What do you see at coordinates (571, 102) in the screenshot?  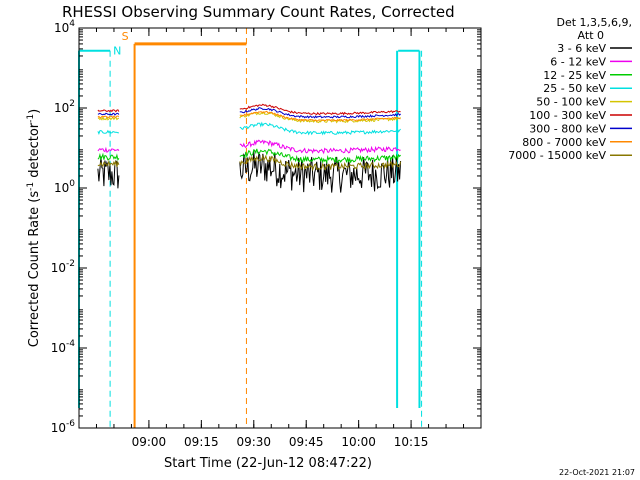 I see `legend-label: 50 - 100 keV` at bounding box center [571, 102].